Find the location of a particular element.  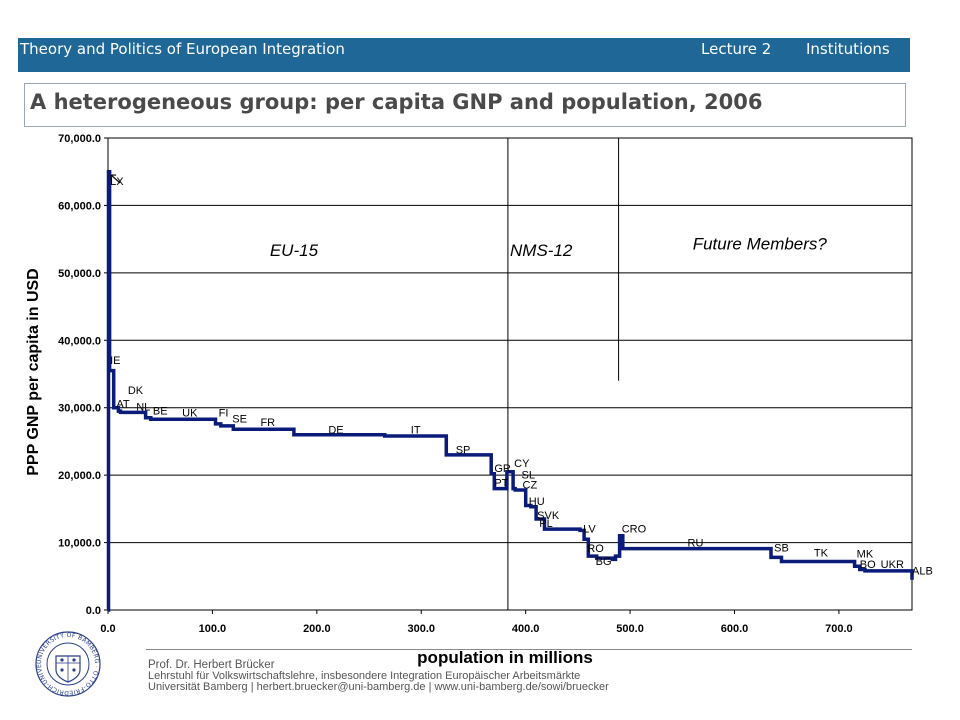

lecture-number: Lecture 2 is located at coordinates (736, 49).